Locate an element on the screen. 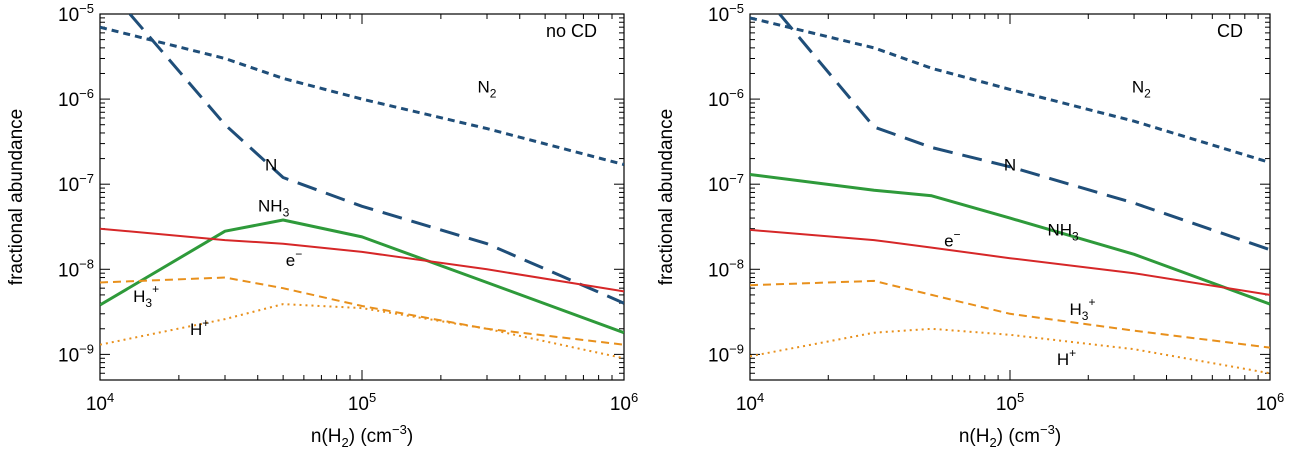 The width and height of the screenshot is (1306, 451). y-axis-label: fractional abundance is located at coordinates (666, 197).